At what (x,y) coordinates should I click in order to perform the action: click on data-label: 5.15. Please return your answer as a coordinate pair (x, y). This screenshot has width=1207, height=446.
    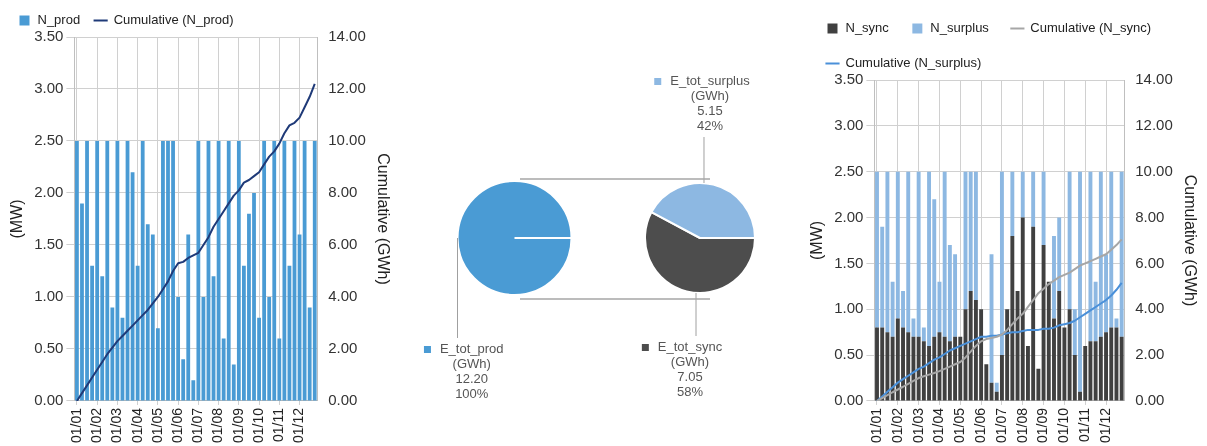
    Looking at the image, I should click on (710, 111).